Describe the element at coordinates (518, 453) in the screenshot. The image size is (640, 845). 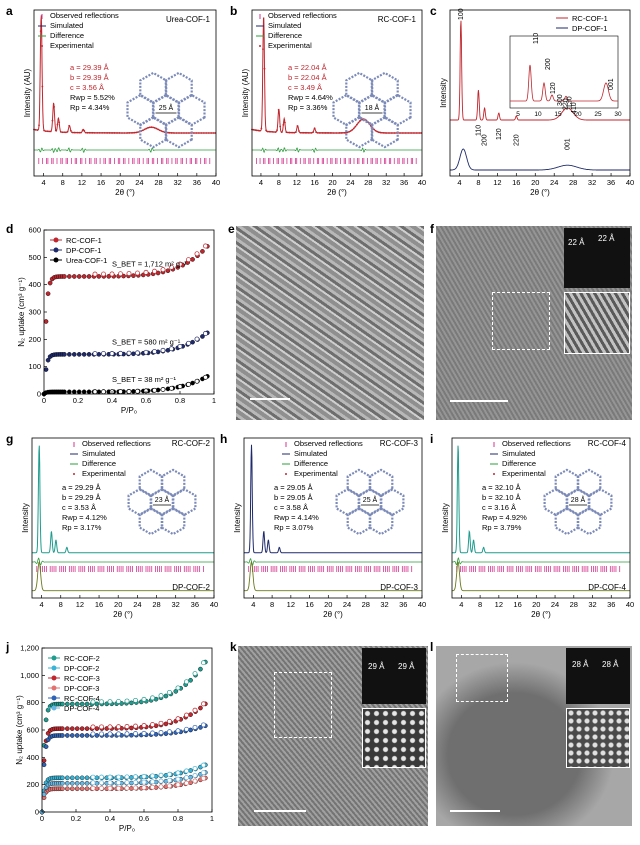
I see `legend-label: Simulated` at that location.